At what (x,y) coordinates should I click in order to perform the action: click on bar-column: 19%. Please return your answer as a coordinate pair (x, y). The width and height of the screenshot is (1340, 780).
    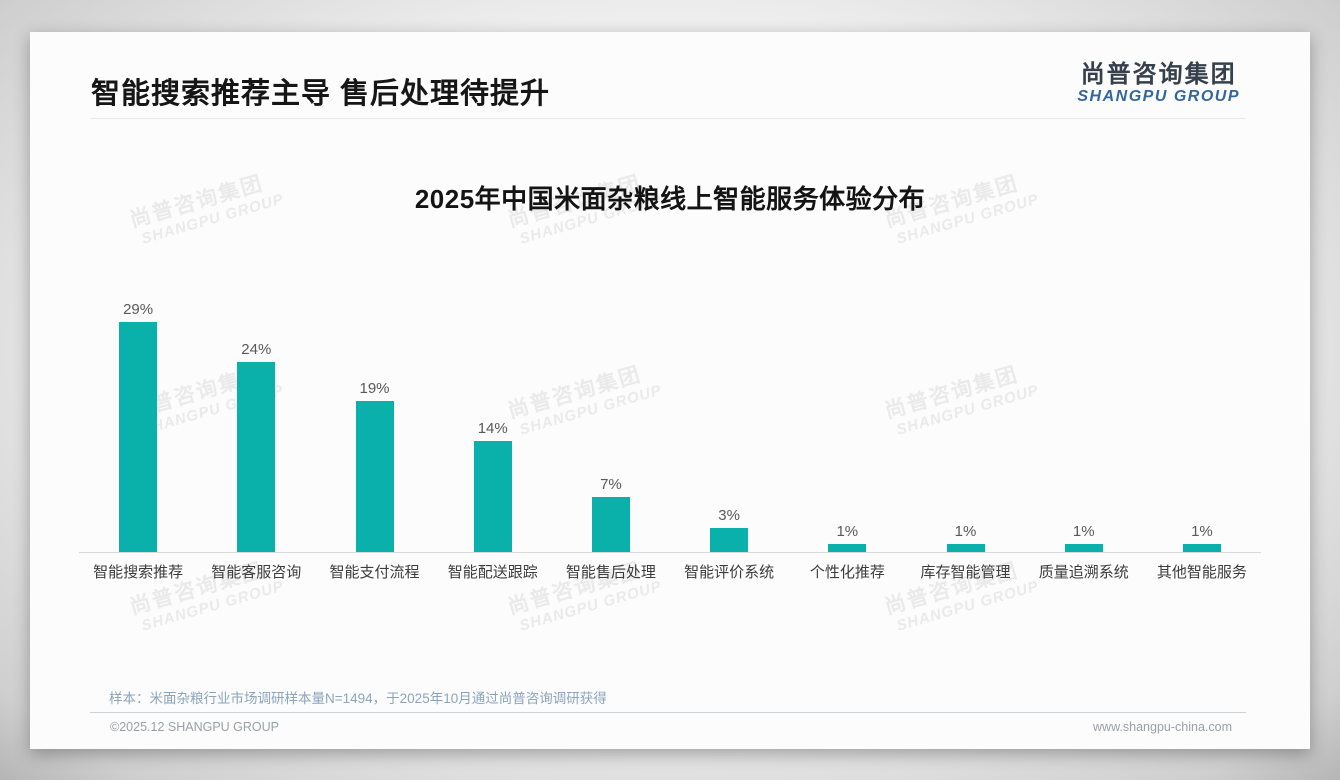
    Looking at the image, I should click on (374, 466).